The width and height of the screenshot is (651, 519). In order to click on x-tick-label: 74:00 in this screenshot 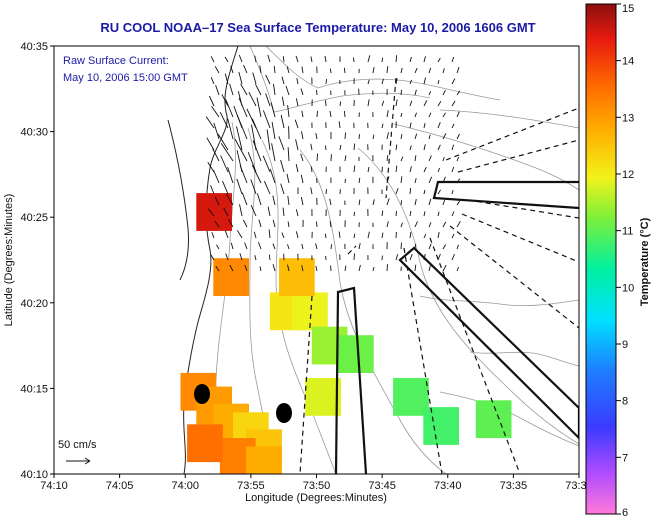, I will do `click(185, 486)`.